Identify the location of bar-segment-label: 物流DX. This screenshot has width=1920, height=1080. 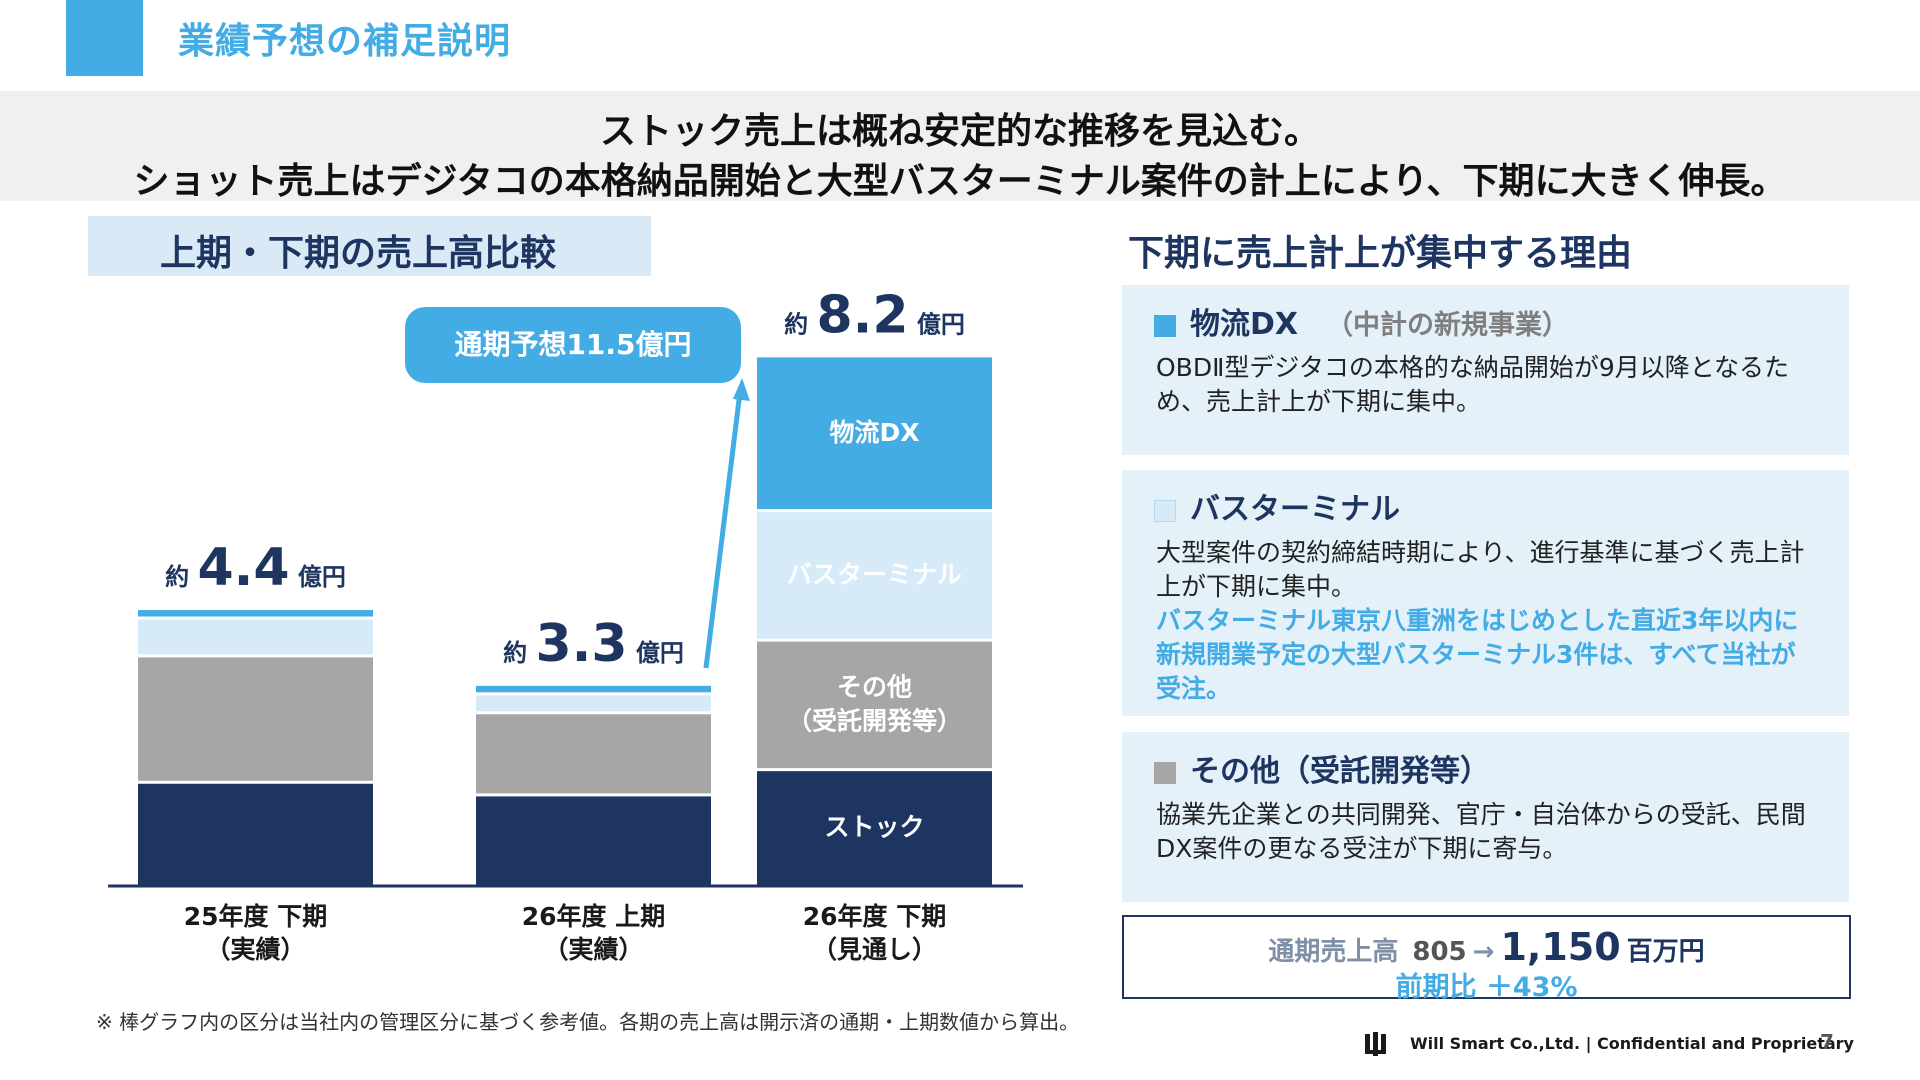
(874, 432).